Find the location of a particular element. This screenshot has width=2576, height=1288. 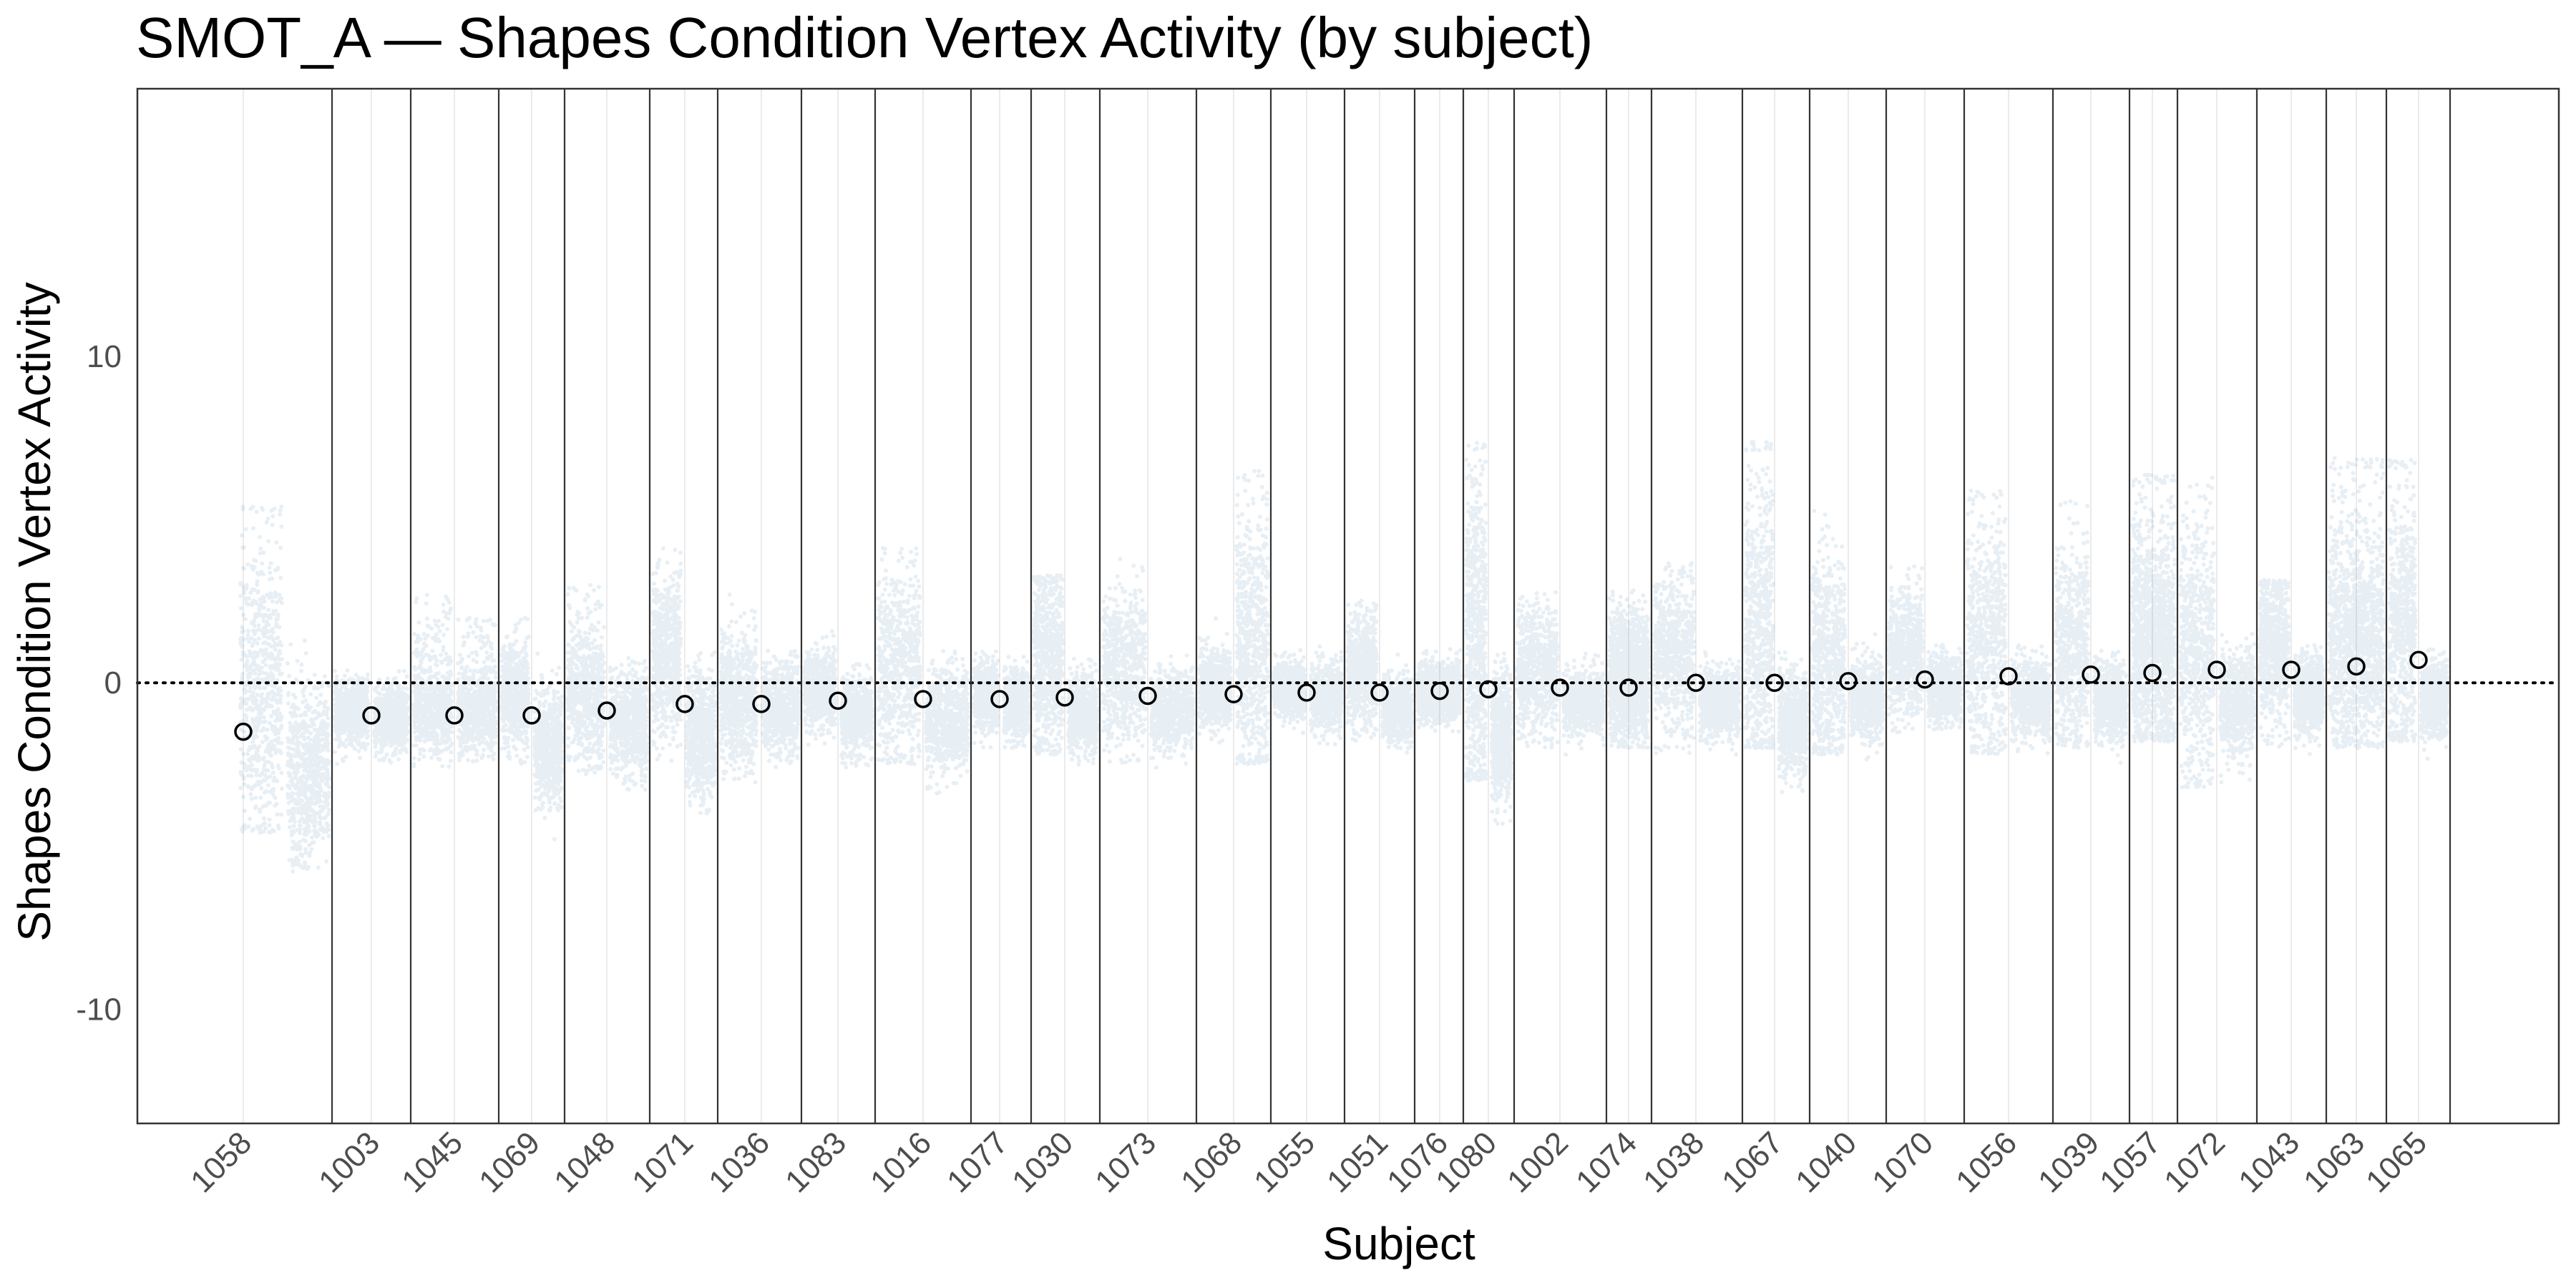

x-tick-label-1045: 1045 is located at coordinates (432, 1162).